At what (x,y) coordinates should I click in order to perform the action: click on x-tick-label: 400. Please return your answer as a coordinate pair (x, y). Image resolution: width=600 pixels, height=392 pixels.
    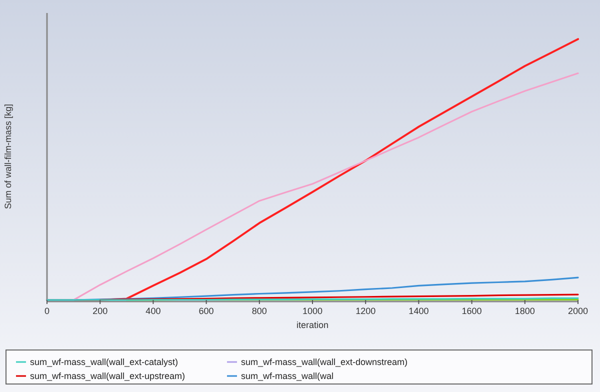
    Looking at the image, I should click on (153, 311).